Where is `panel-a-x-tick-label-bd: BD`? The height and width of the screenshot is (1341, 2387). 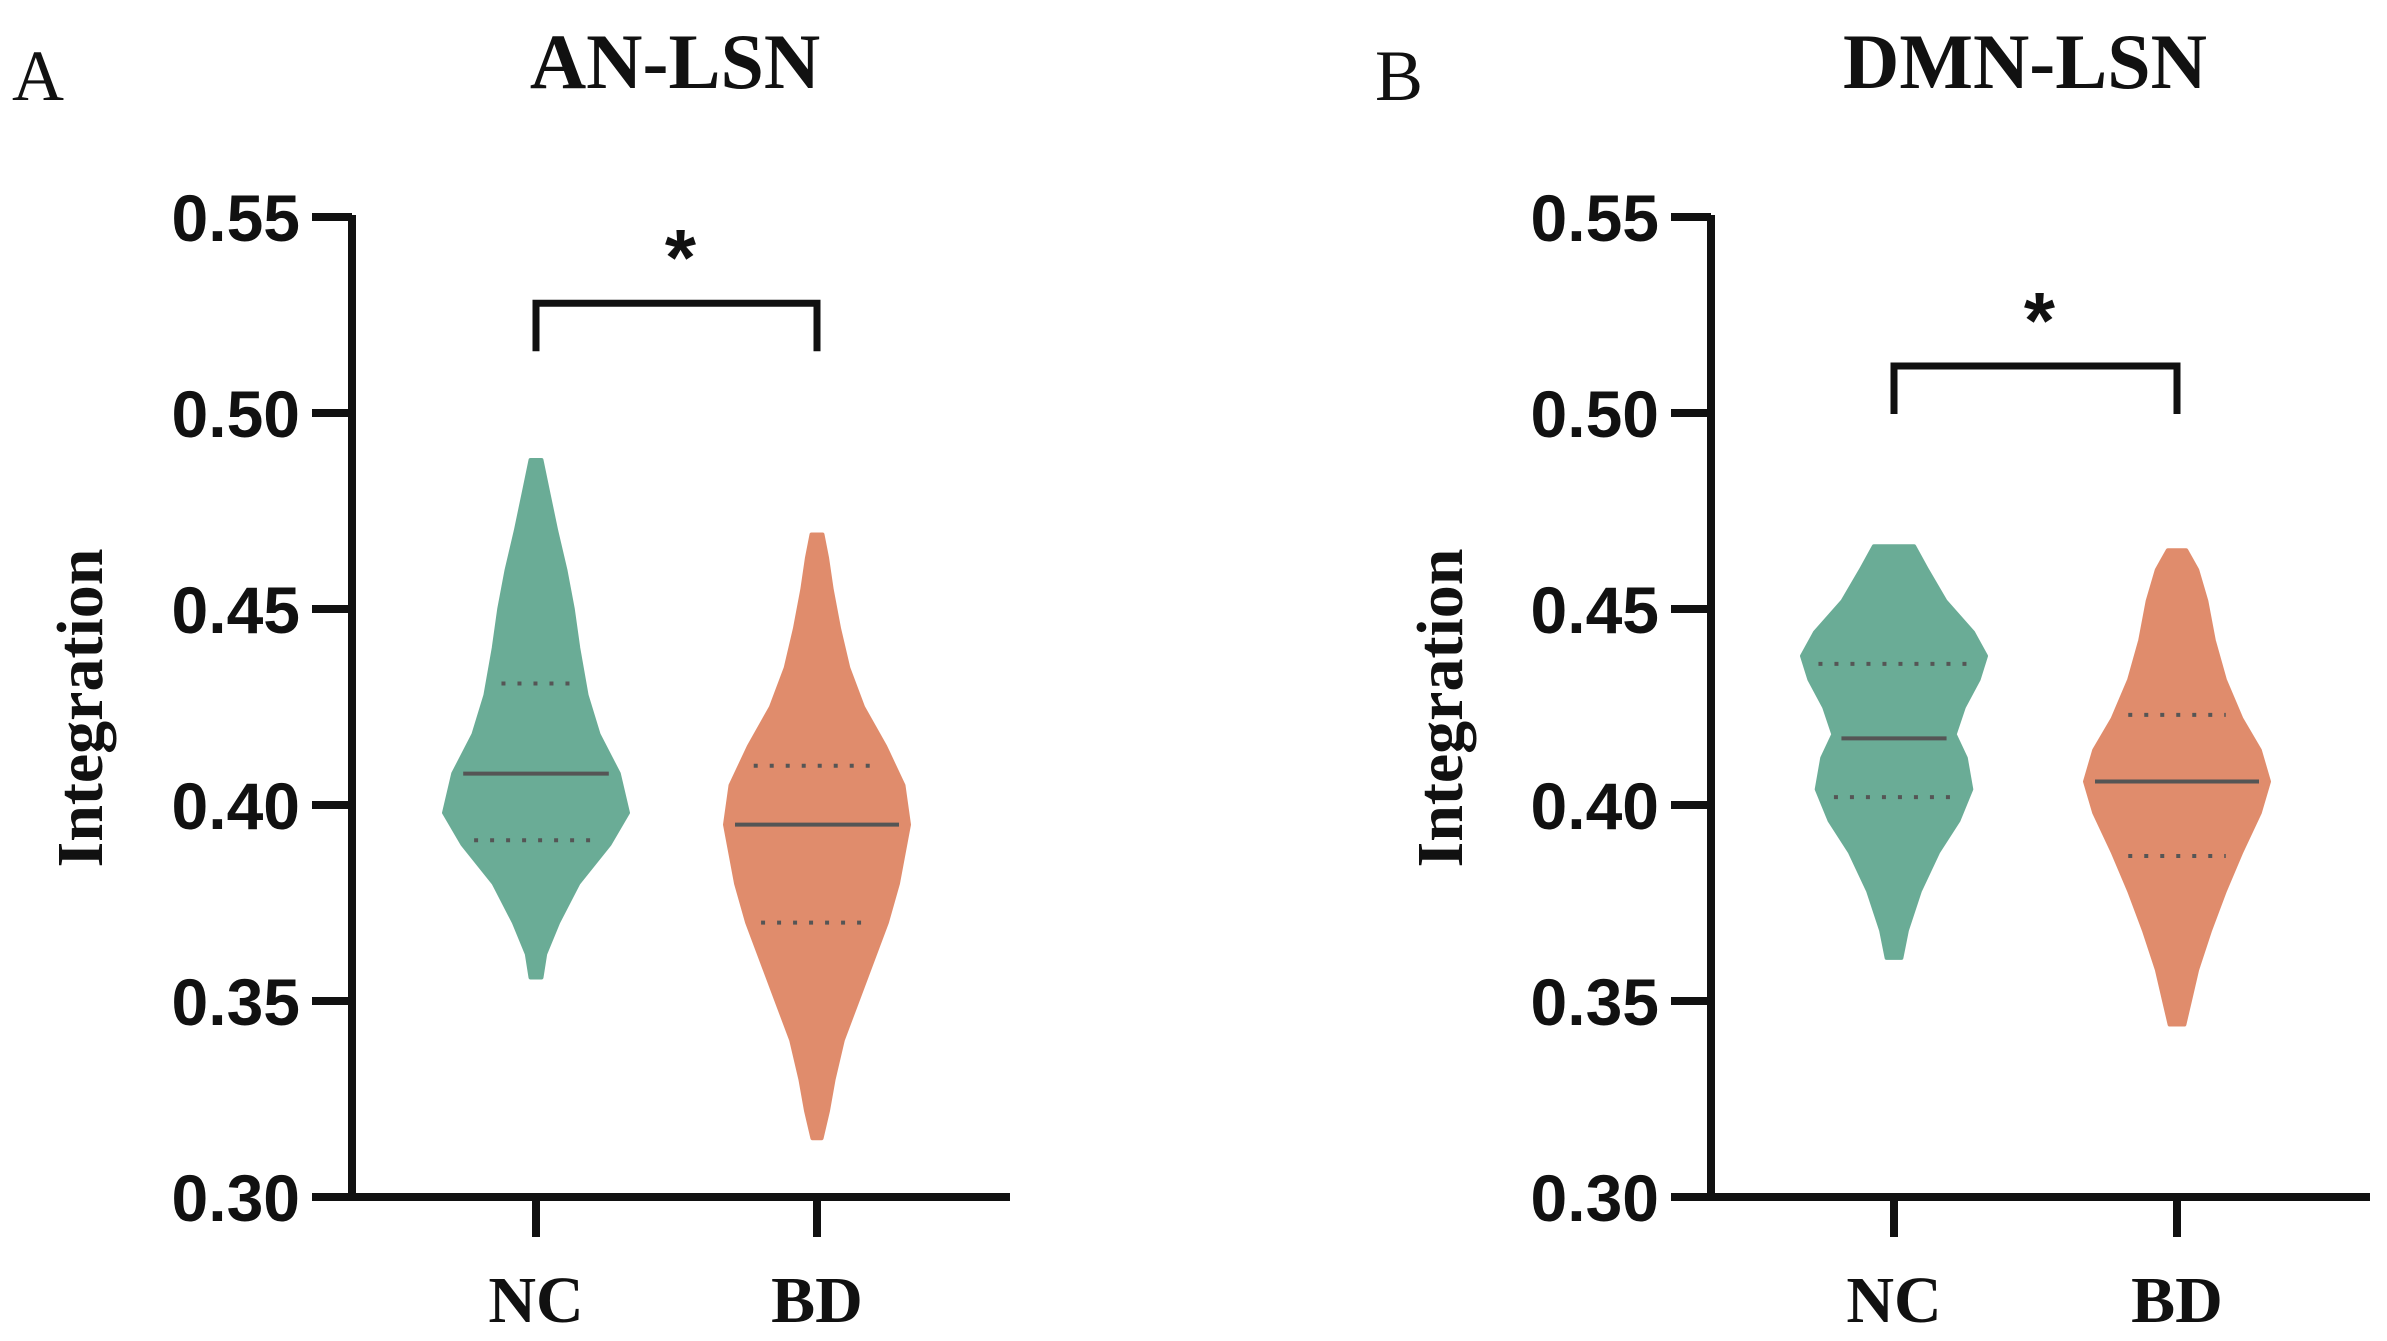
panel-a-x-tick-label-bd: BD is located at coordinates (817, 1300).